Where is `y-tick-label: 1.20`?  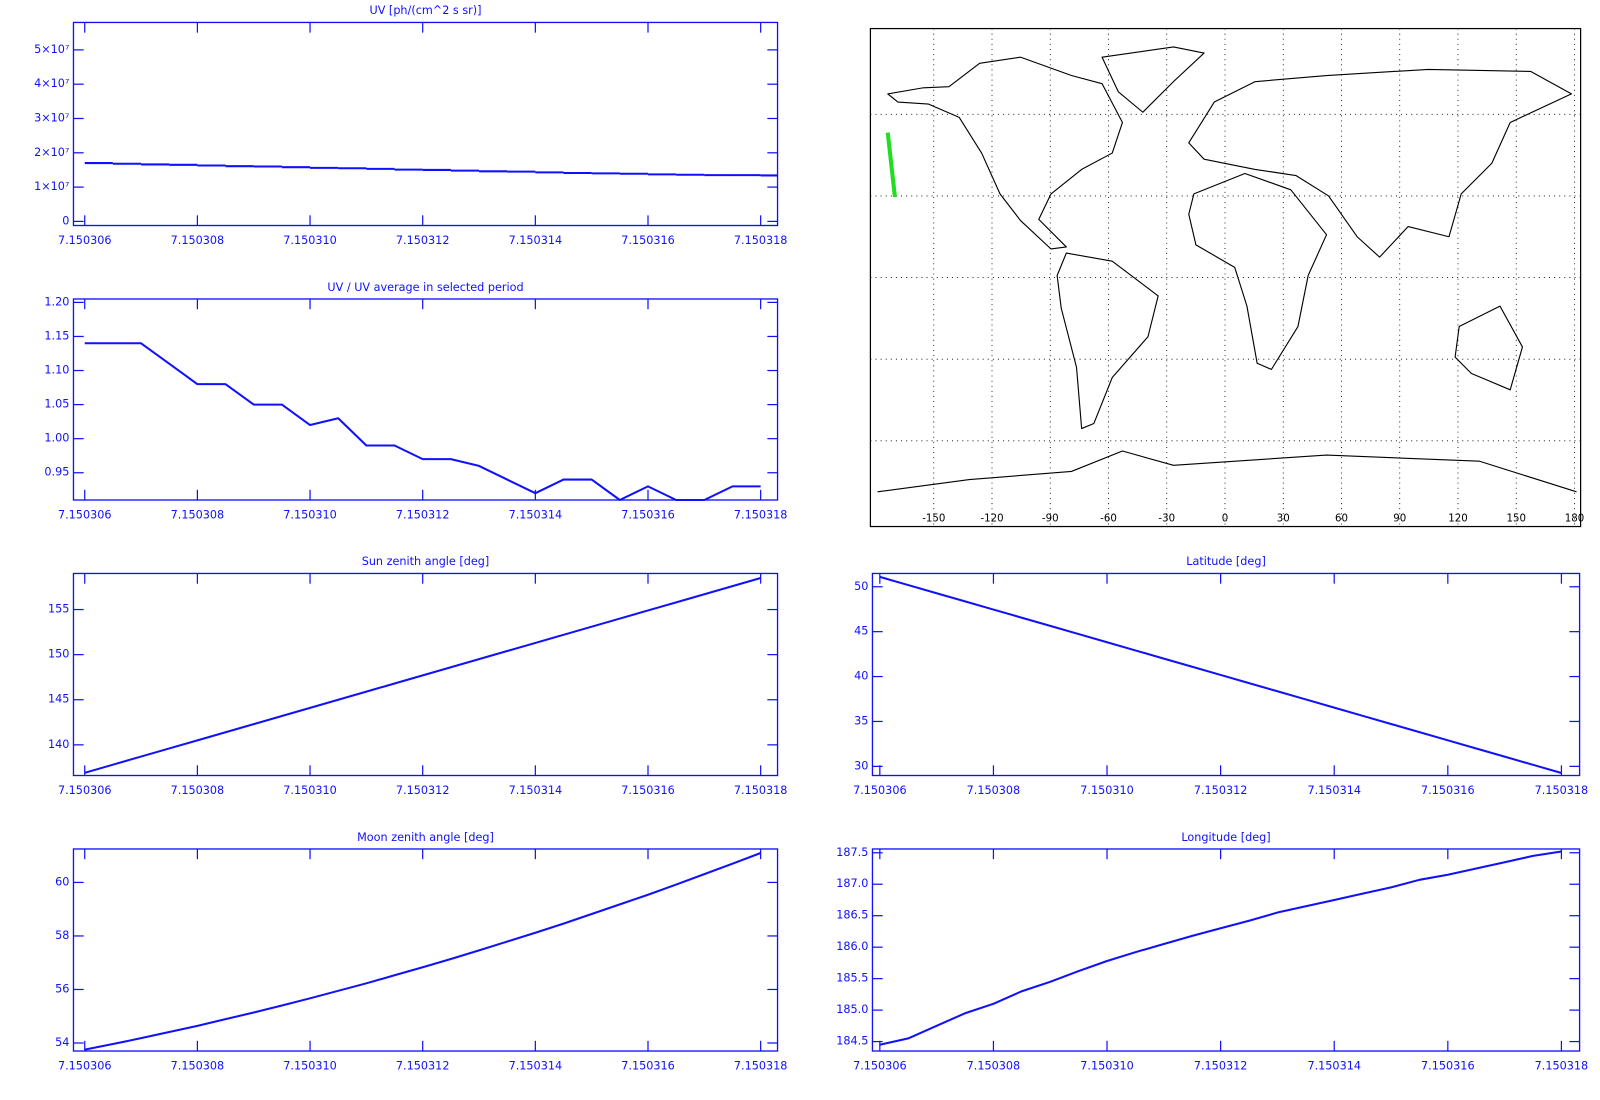 y-tick-label: 1.20 is located at coordinates (56, 301).